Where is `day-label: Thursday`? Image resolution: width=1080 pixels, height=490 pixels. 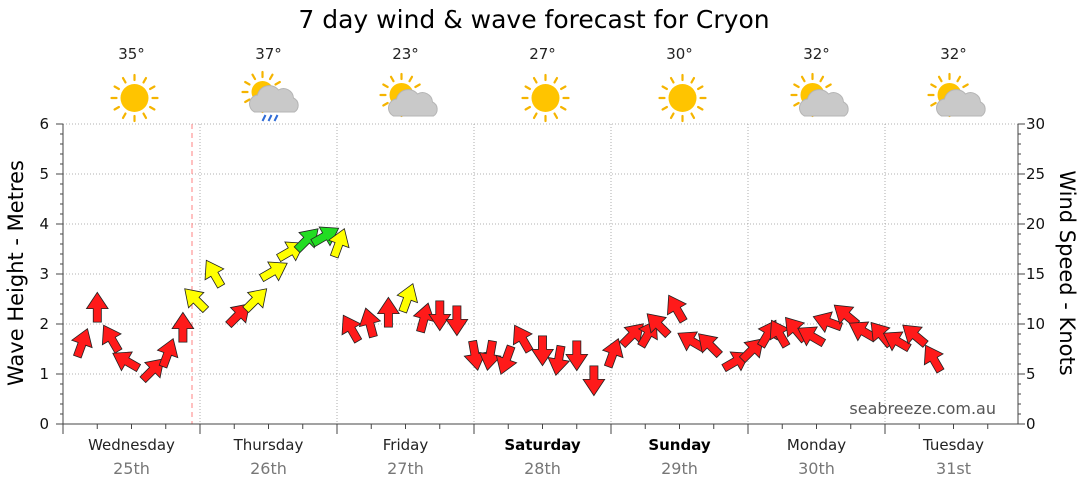
day-label: Thursday is located at coordinates (268, 445).